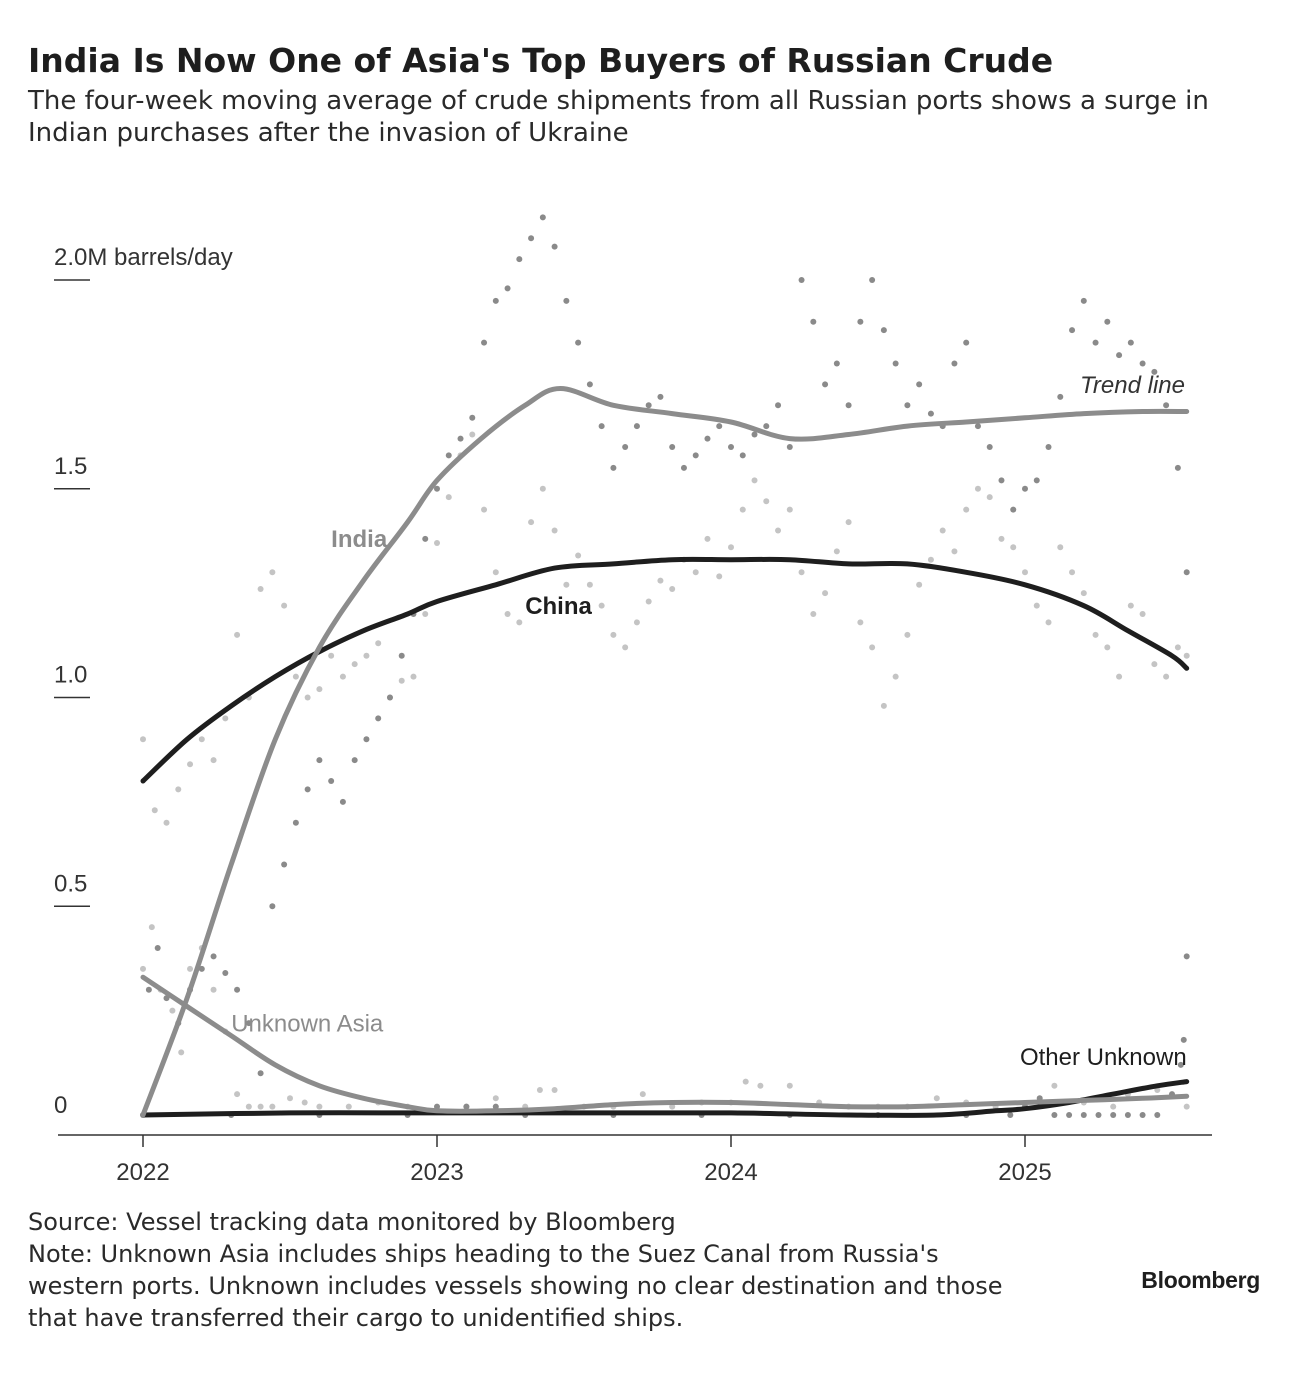  What do you see at coordinates (70, 466) in the screenshot?
I see `y-tick-label: 1.5` at bounding box center [70, 466].